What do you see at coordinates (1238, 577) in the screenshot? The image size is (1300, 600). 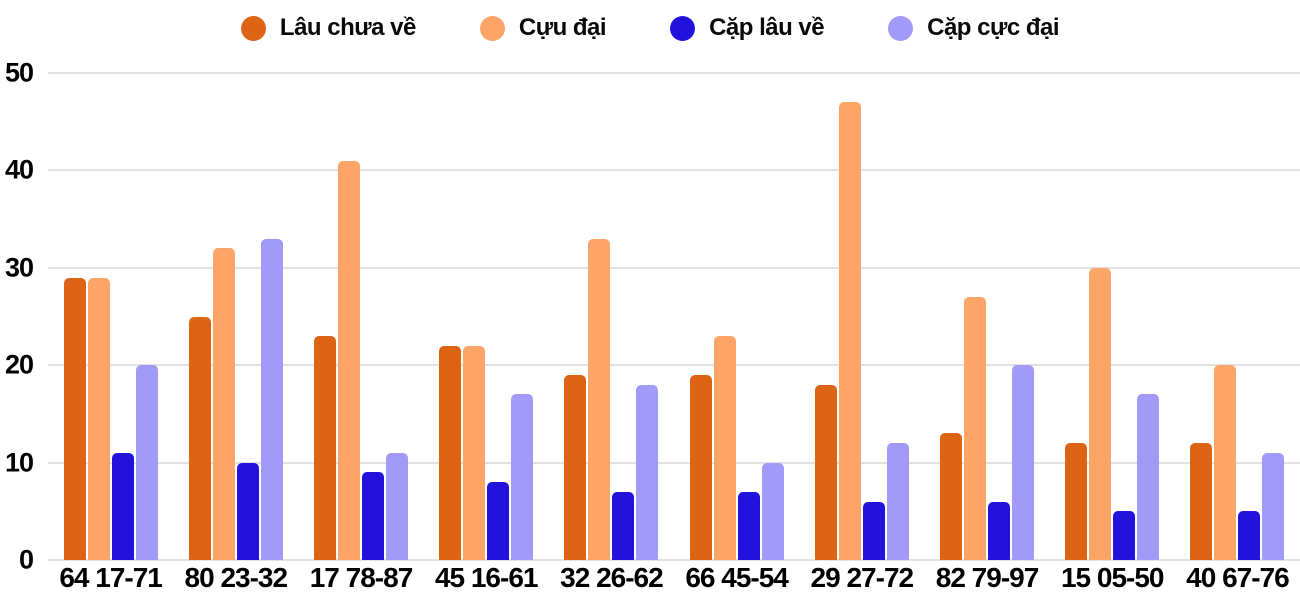 I see `x-axis-category-label: 40 67-76` at bounding box center [1238, 577].